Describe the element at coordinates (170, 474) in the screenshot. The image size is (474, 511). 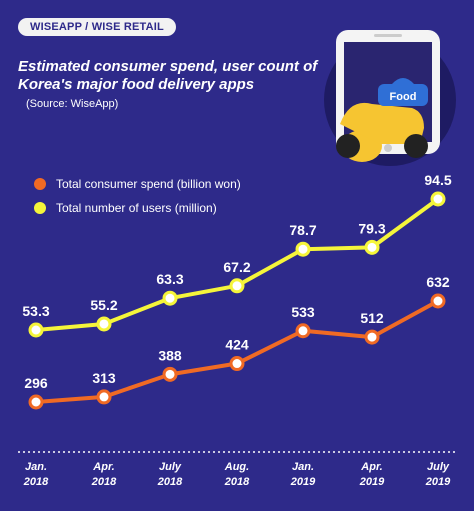
I see `x-tick-label: July 2018` at that location.